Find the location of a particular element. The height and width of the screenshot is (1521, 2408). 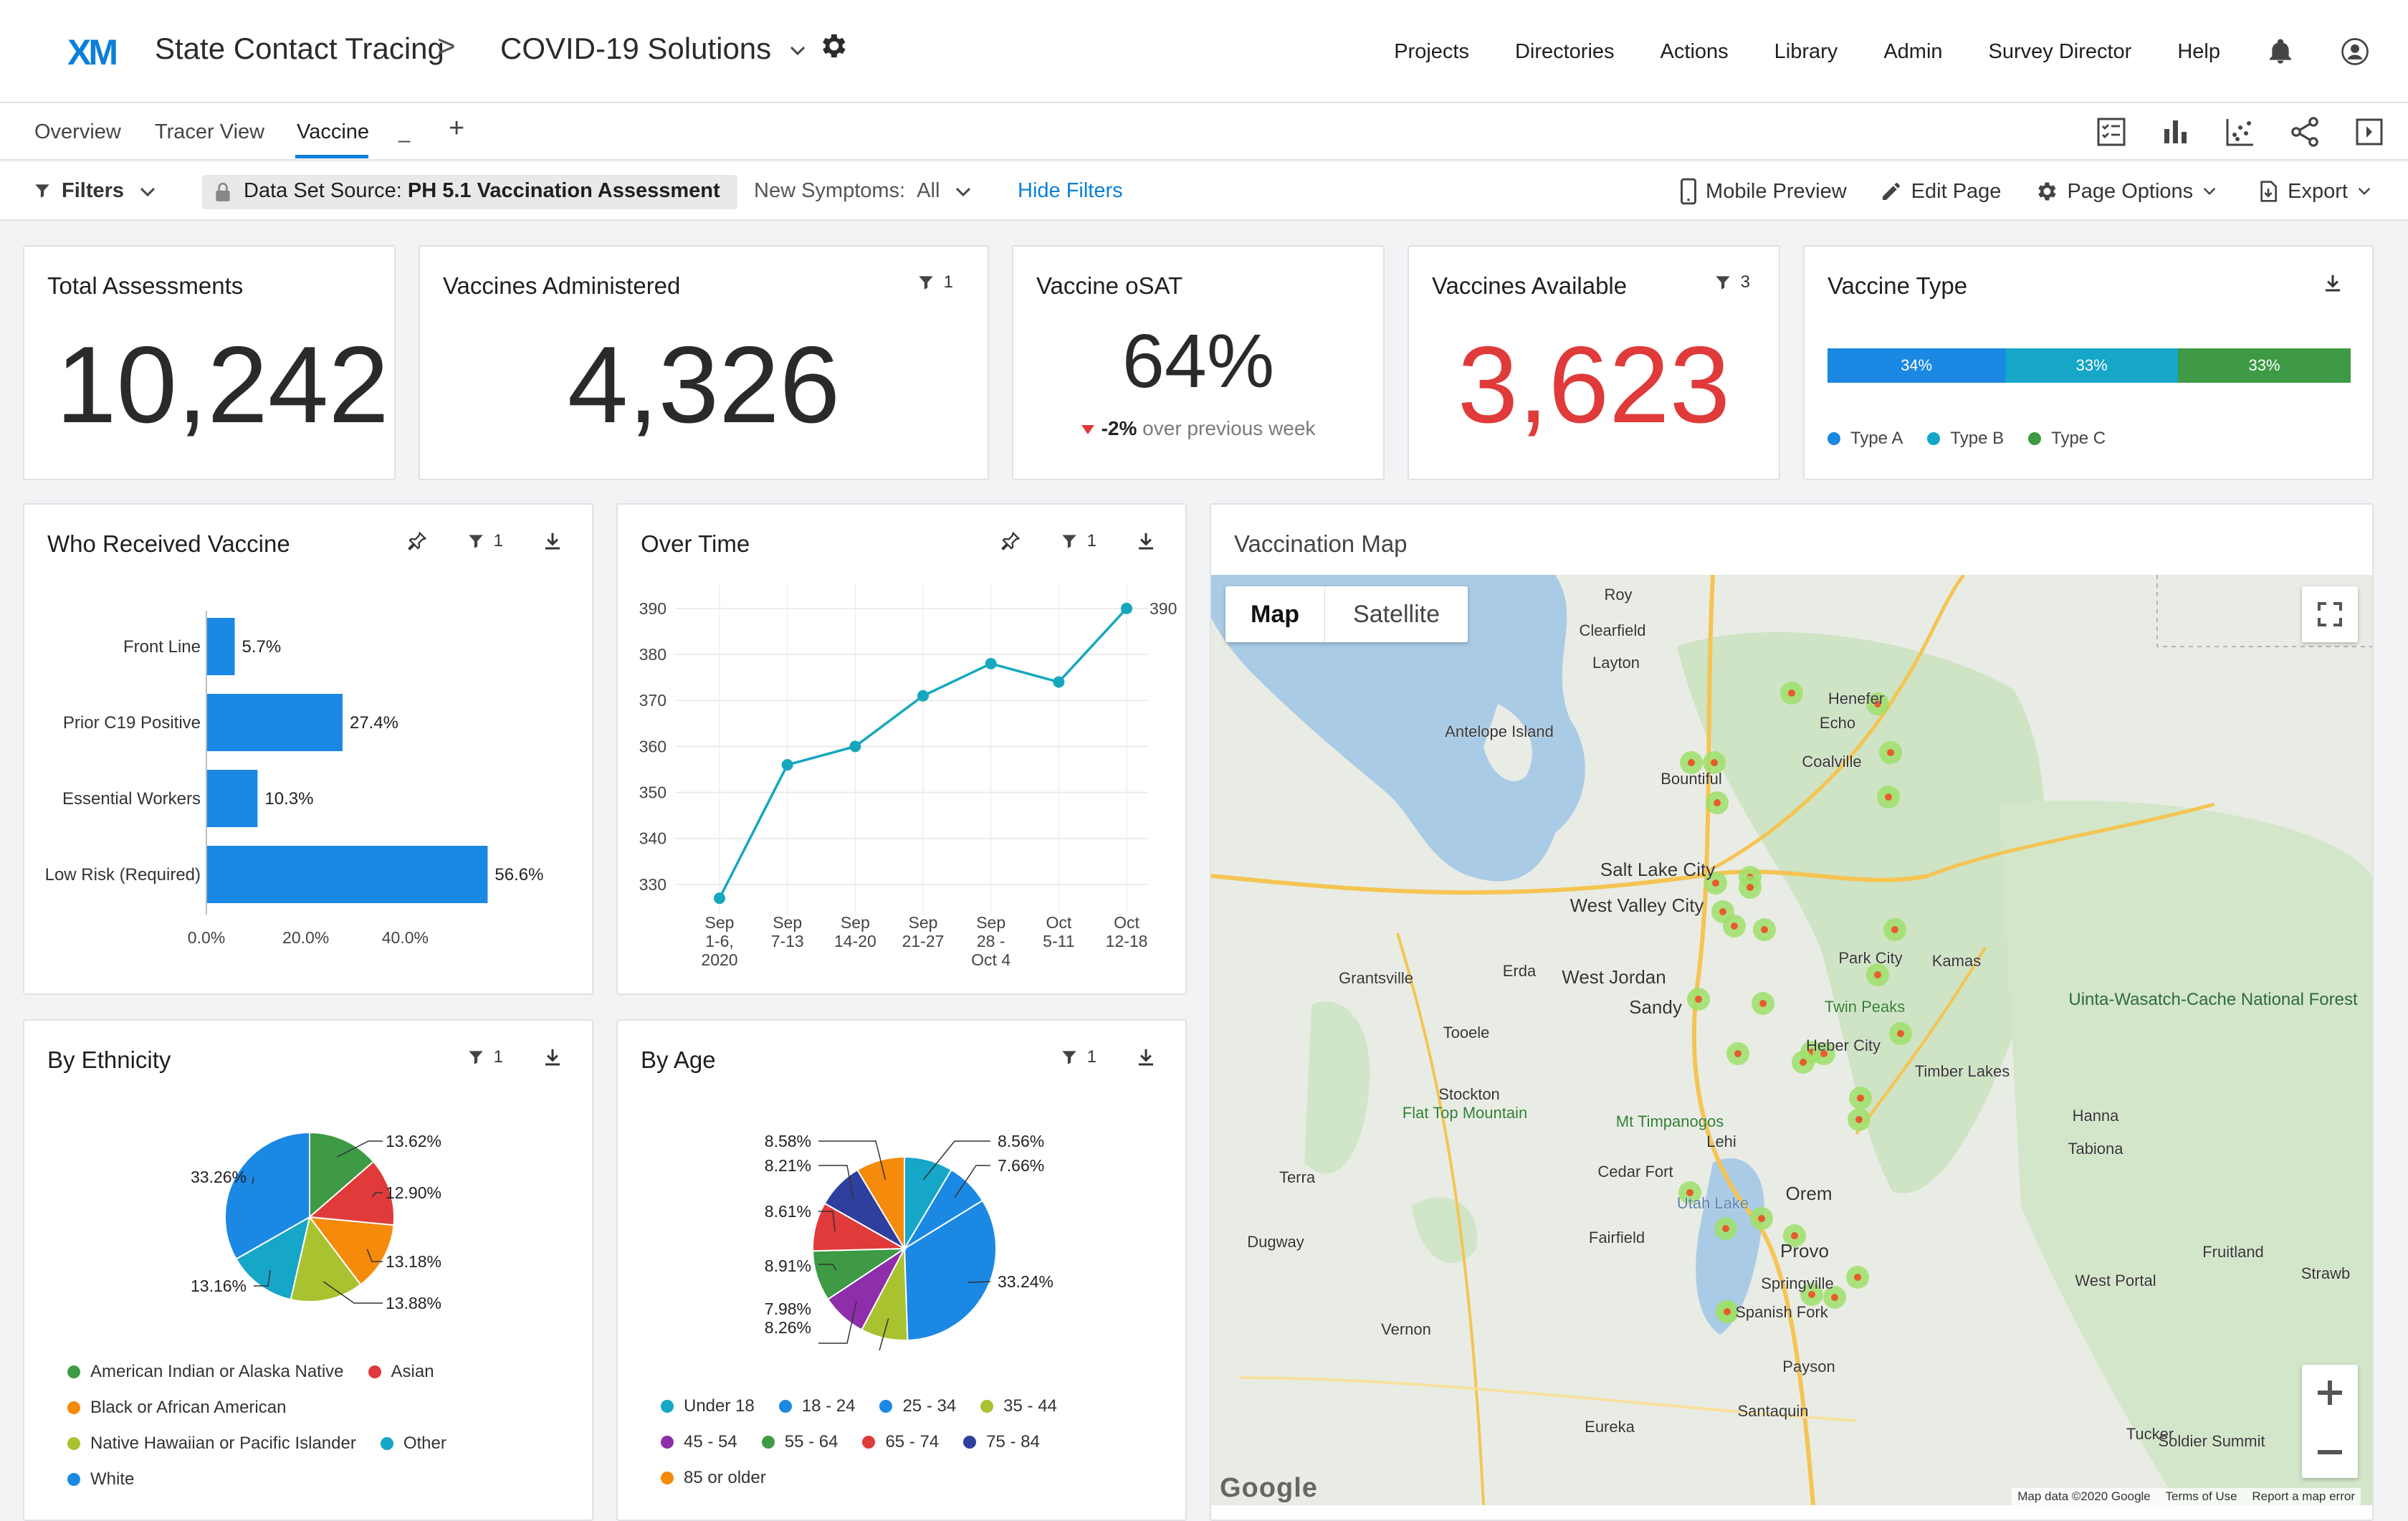

legend-item: Asian is located at coordinates (401, 1372).